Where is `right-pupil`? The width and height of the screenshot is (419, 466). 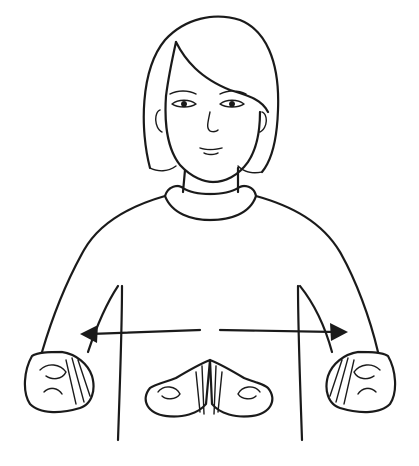
right-pupil is located at coordinates (232, 104).